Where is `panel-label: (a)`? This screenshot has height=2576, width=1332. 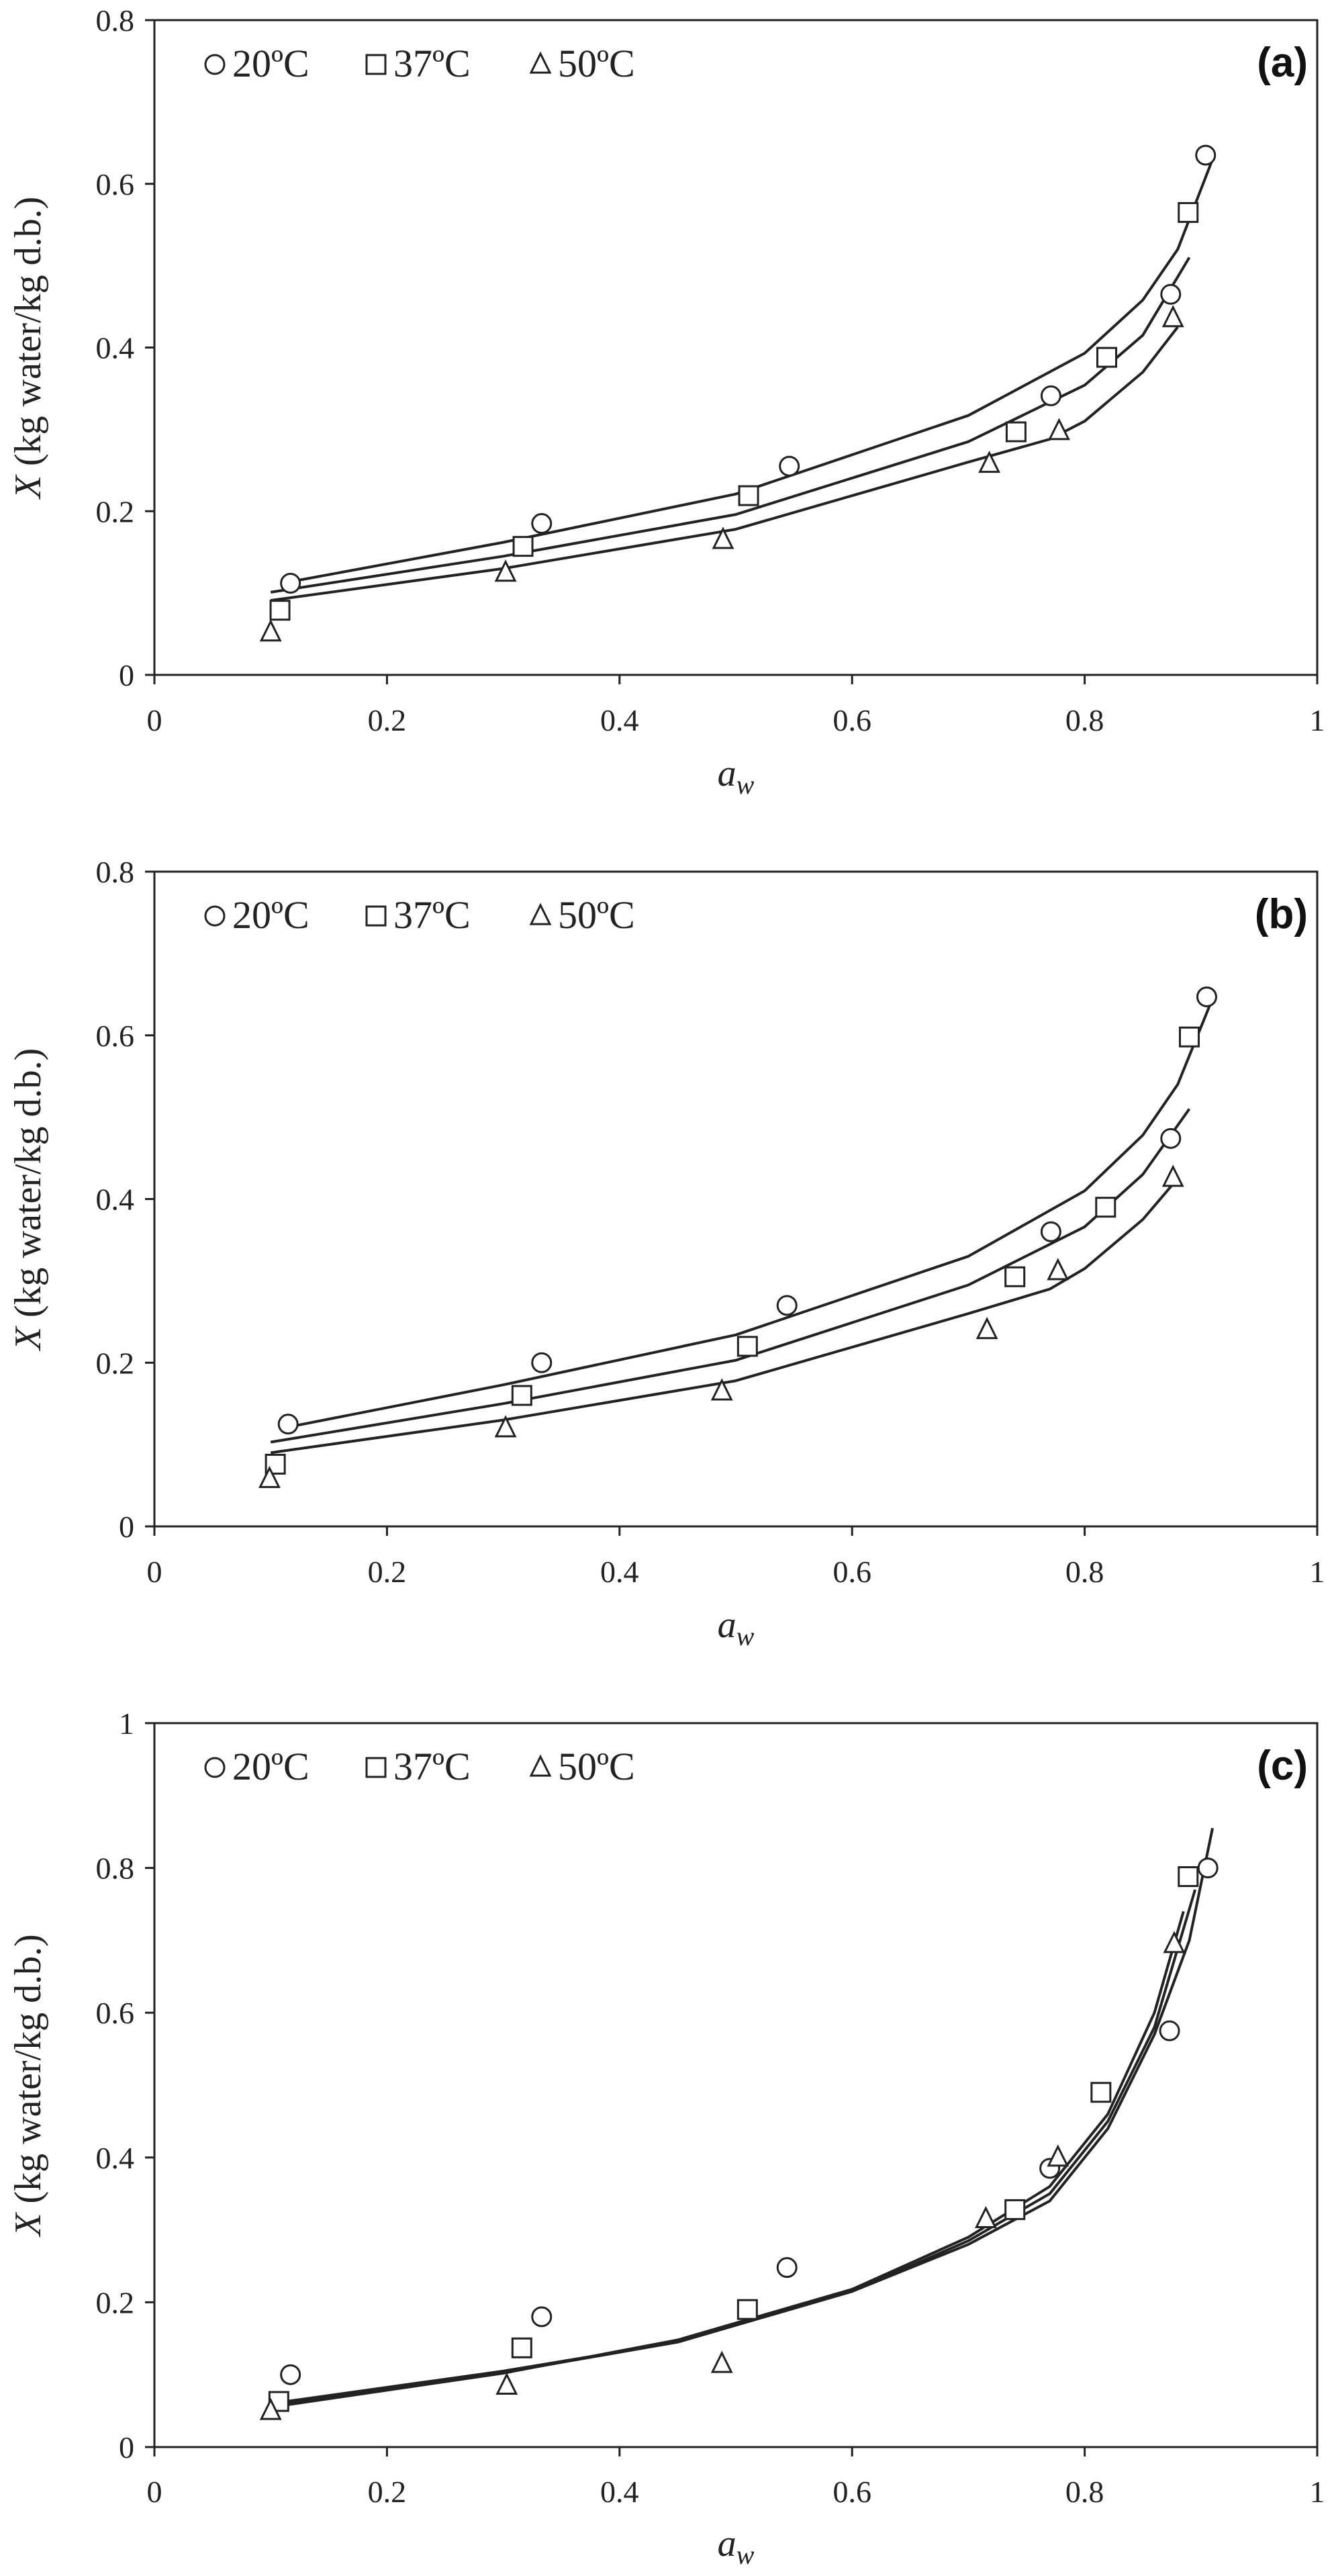 panel-label: (a) is located at coordinates (1282, 63).